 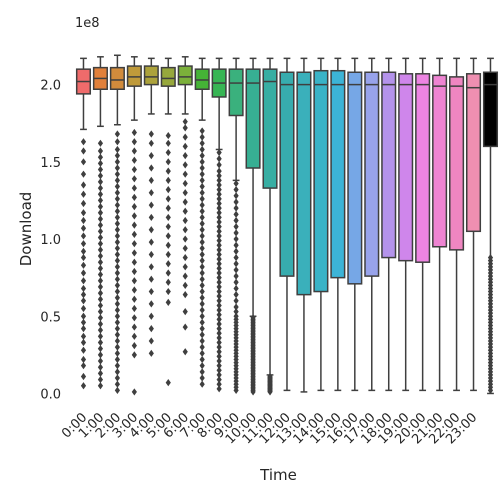 I want to click on y-axis-ticks: 0.0 0.5 1.0 1.5 2.0, so click(x=50, y=241).